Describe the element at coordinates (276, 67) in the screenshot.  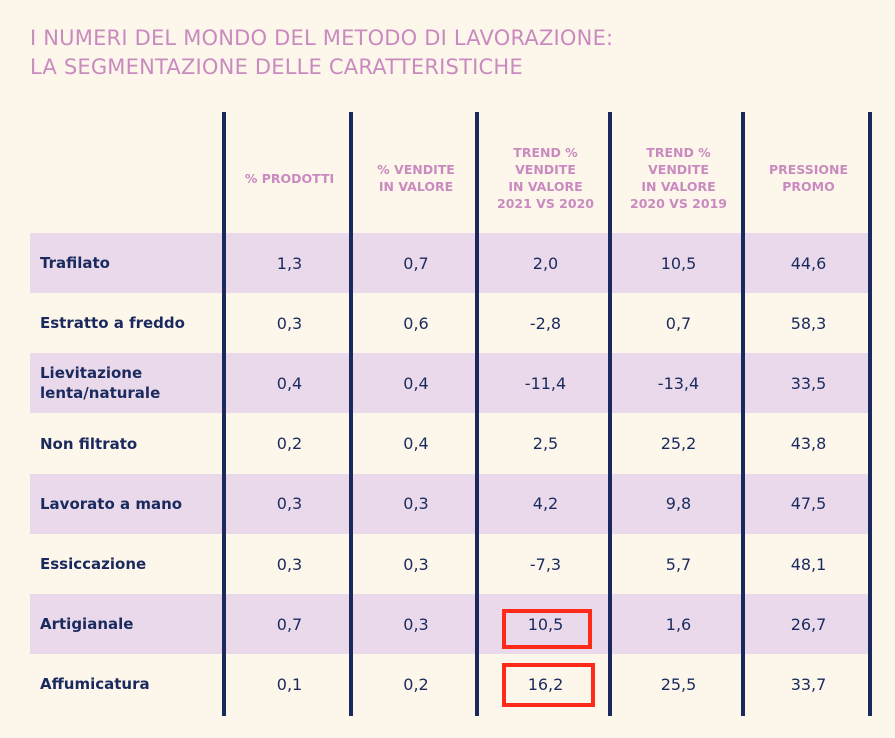
I see `title-line-2: LA SEGMENTAZIONE DELLE CARATTERISTICHE` at that location.